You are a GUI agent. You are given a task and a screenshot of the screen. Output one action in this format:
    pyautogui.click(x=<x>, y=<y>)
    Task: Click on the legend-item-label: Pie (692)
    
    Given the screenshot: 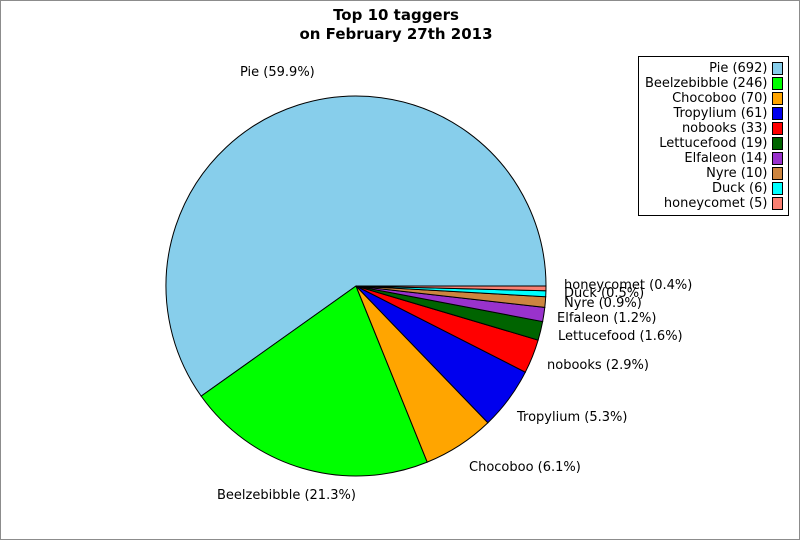 What is the action you would take?
    pyautogui.click(x=738, y=68)
    